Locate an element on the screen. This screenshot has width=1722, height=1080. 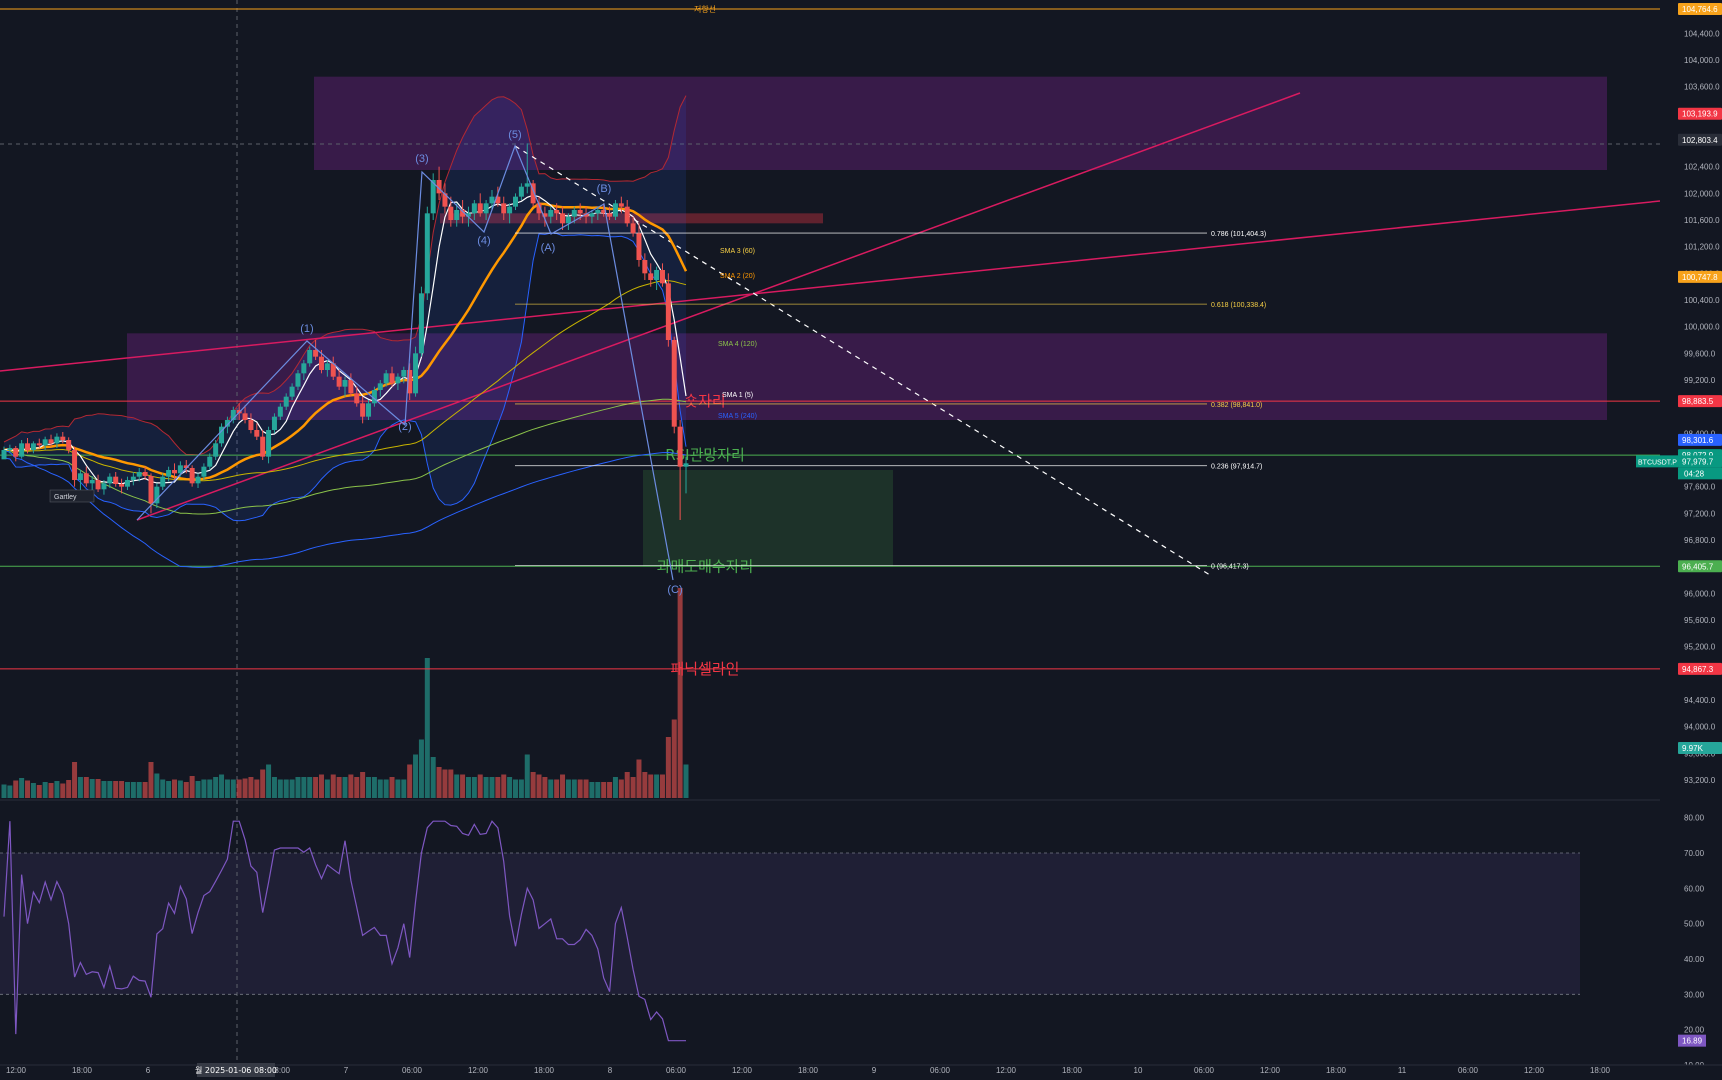
candlesticks is located at coordinates (345, 331).